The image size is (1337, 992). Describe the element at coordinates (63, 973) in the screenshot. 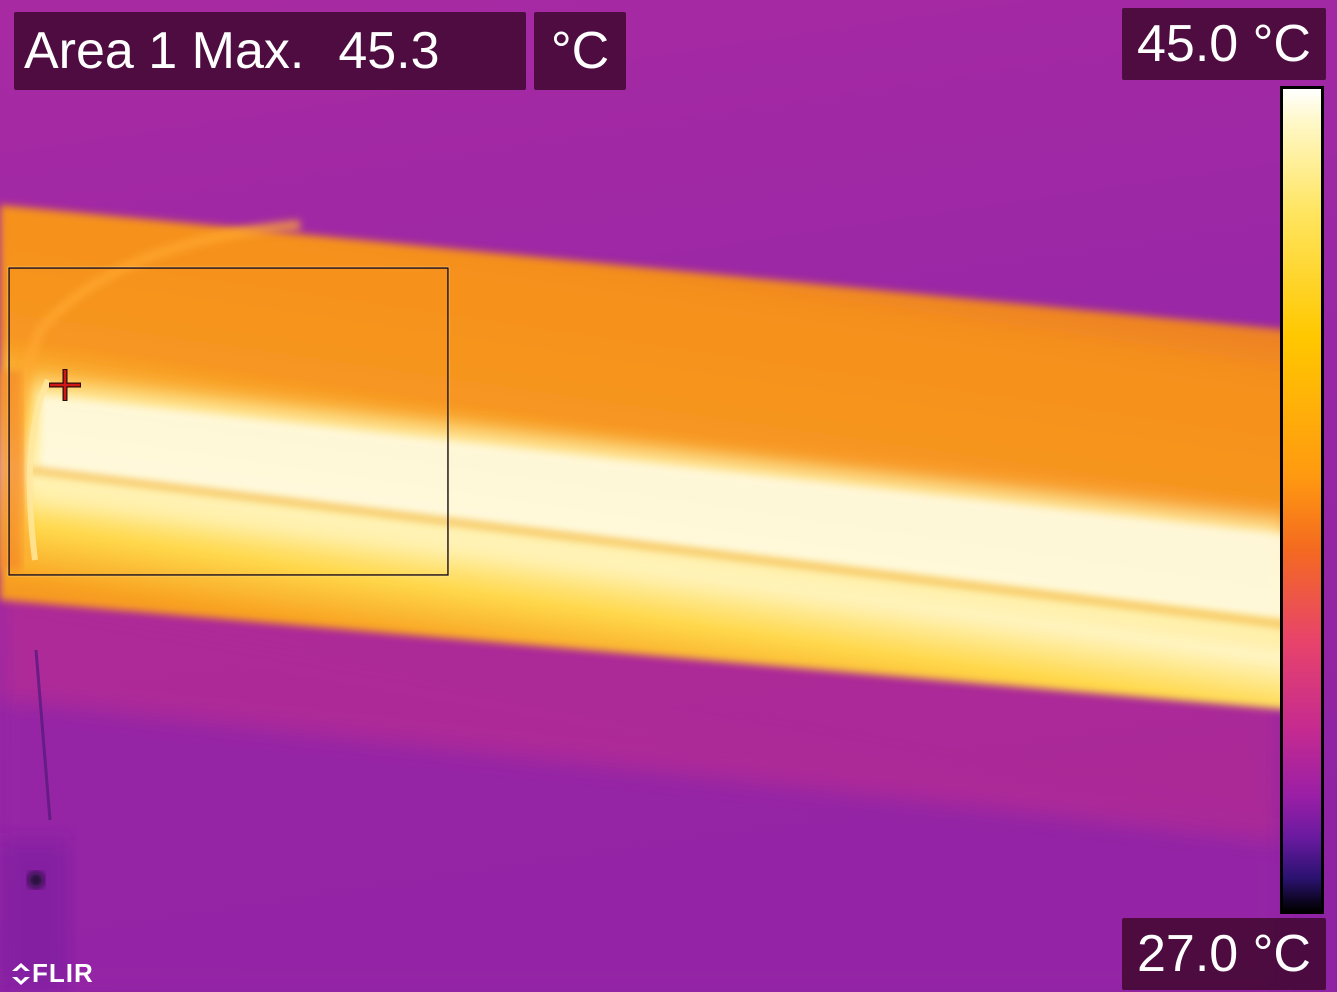

I see `flir-logo-text: FLIR` at that location.